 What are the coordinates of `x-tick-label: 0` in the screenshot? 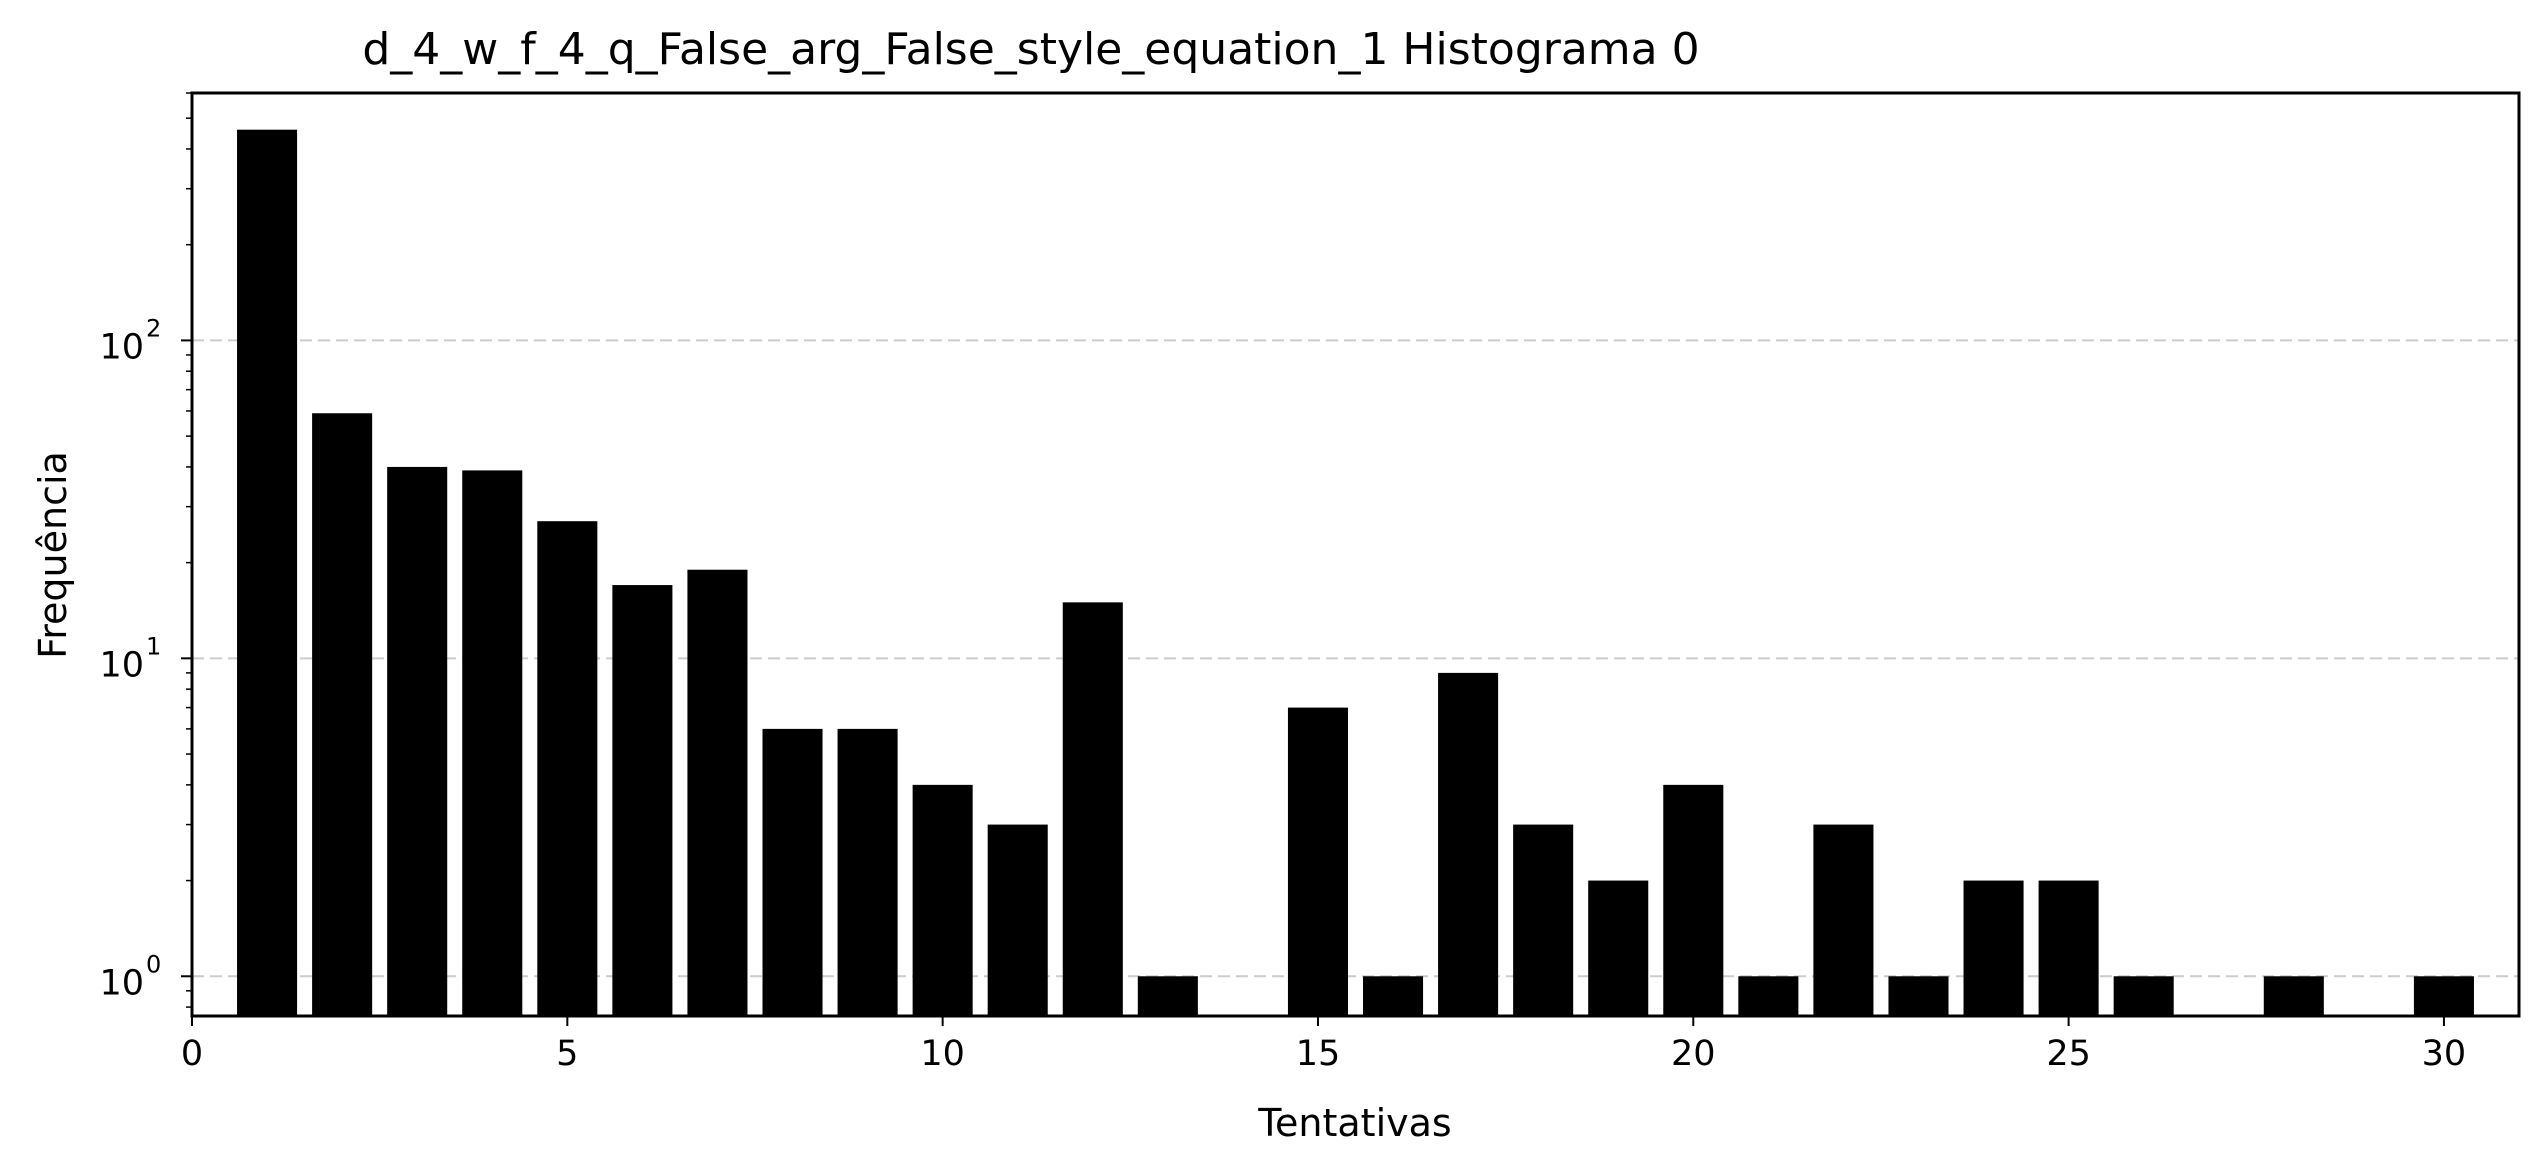 It's located at (192, 1054).